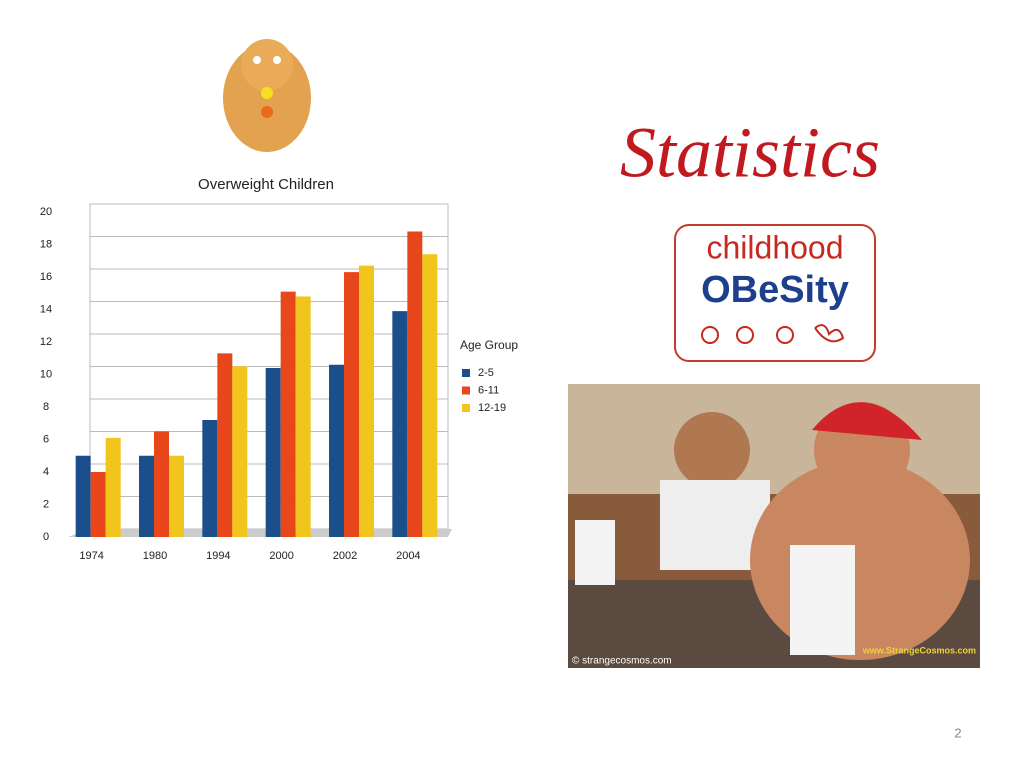 This screenshot has width=1024, height=773. I want to click on legend-title: Age Group, so click(489, 345).